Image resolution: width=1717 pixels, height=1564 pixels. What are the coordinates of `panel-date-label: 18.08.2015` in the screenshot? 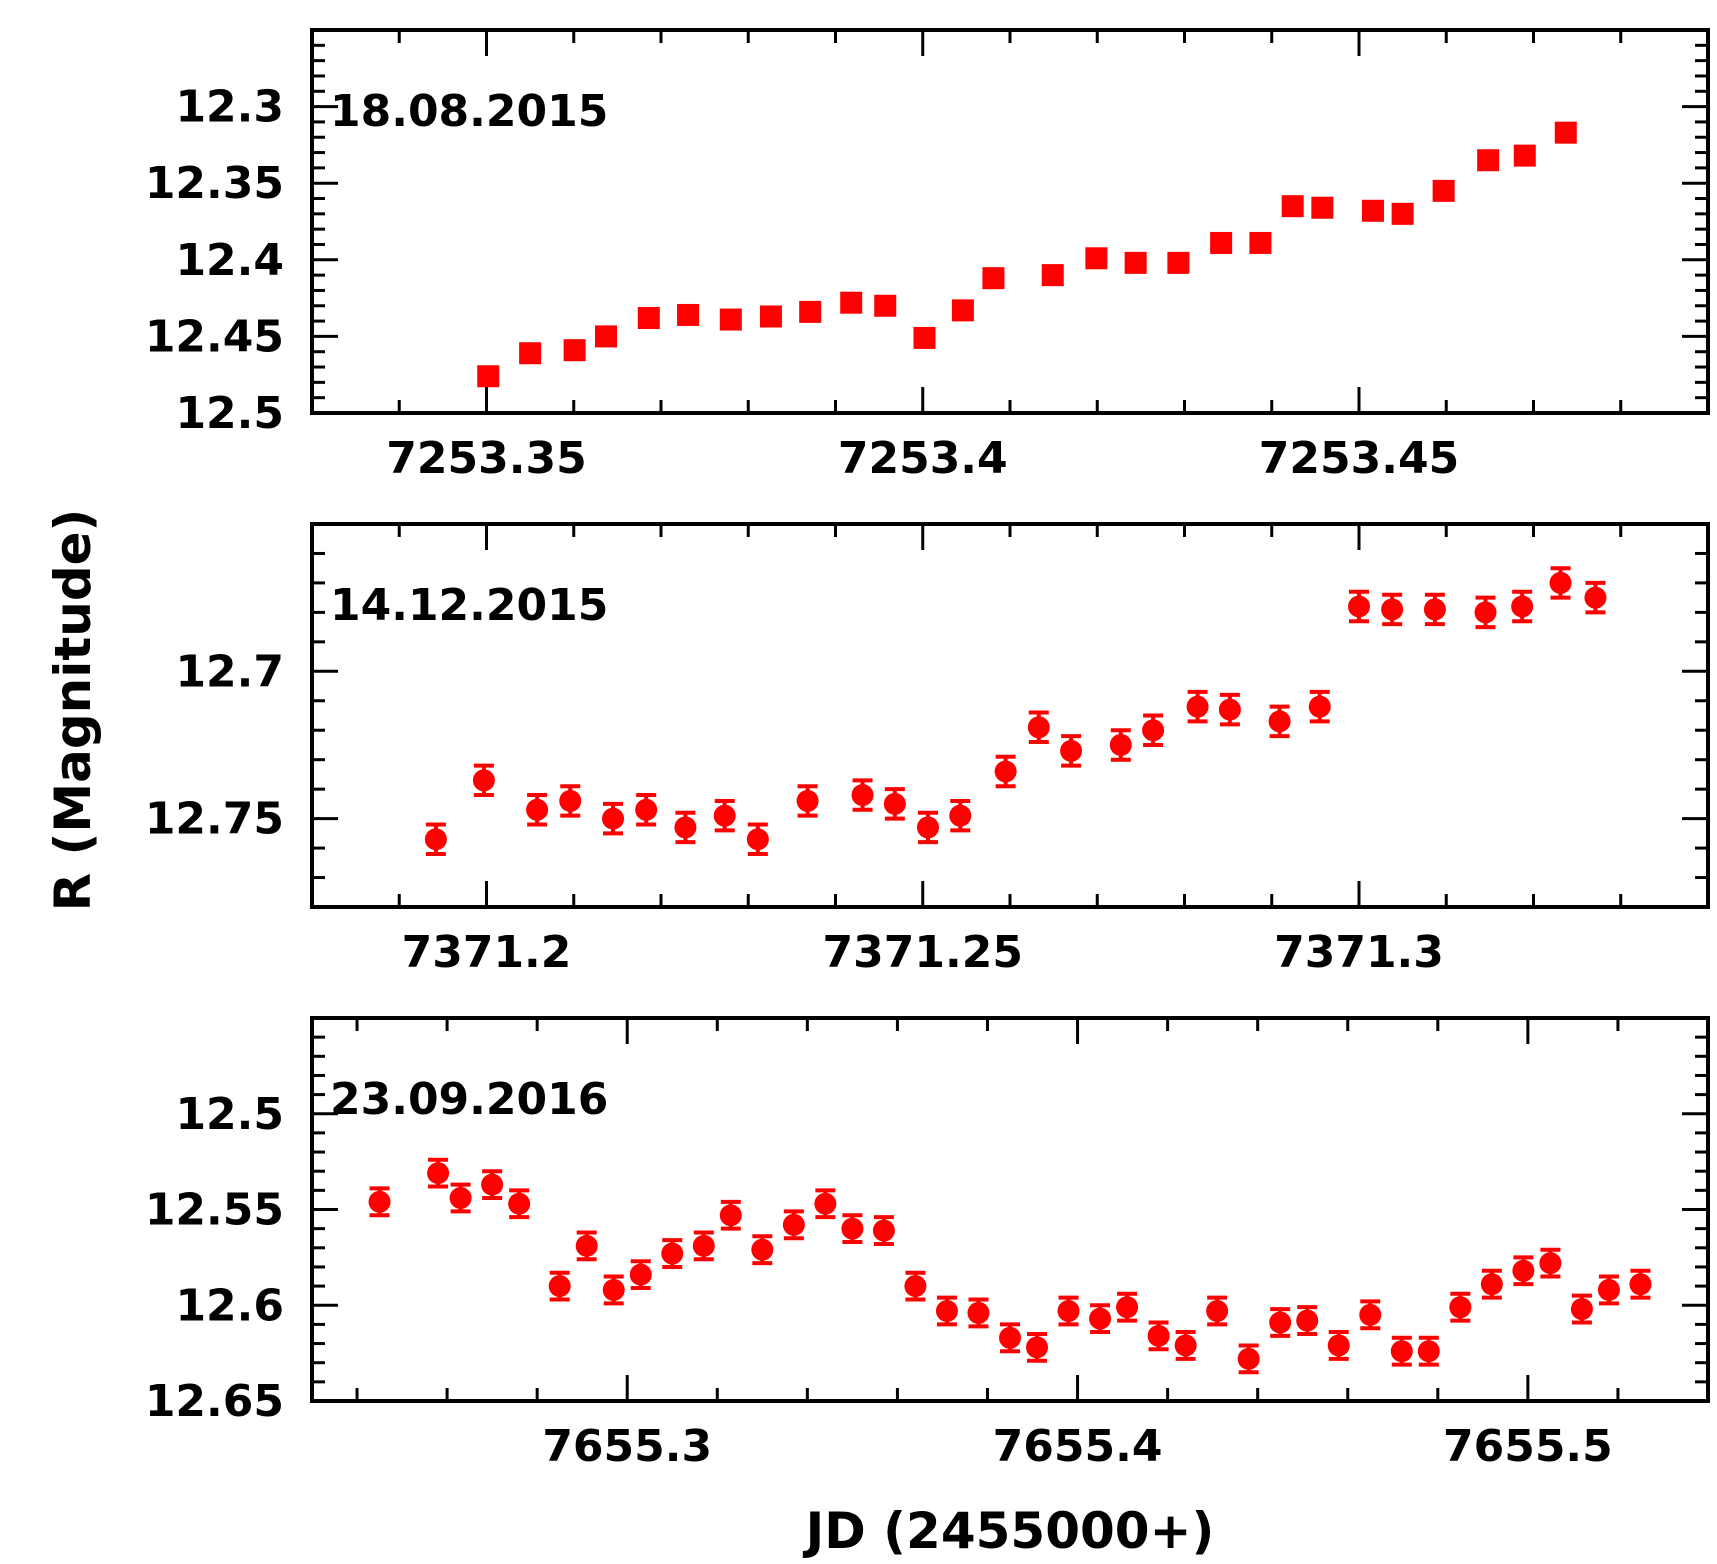 It's located at (469, 111).